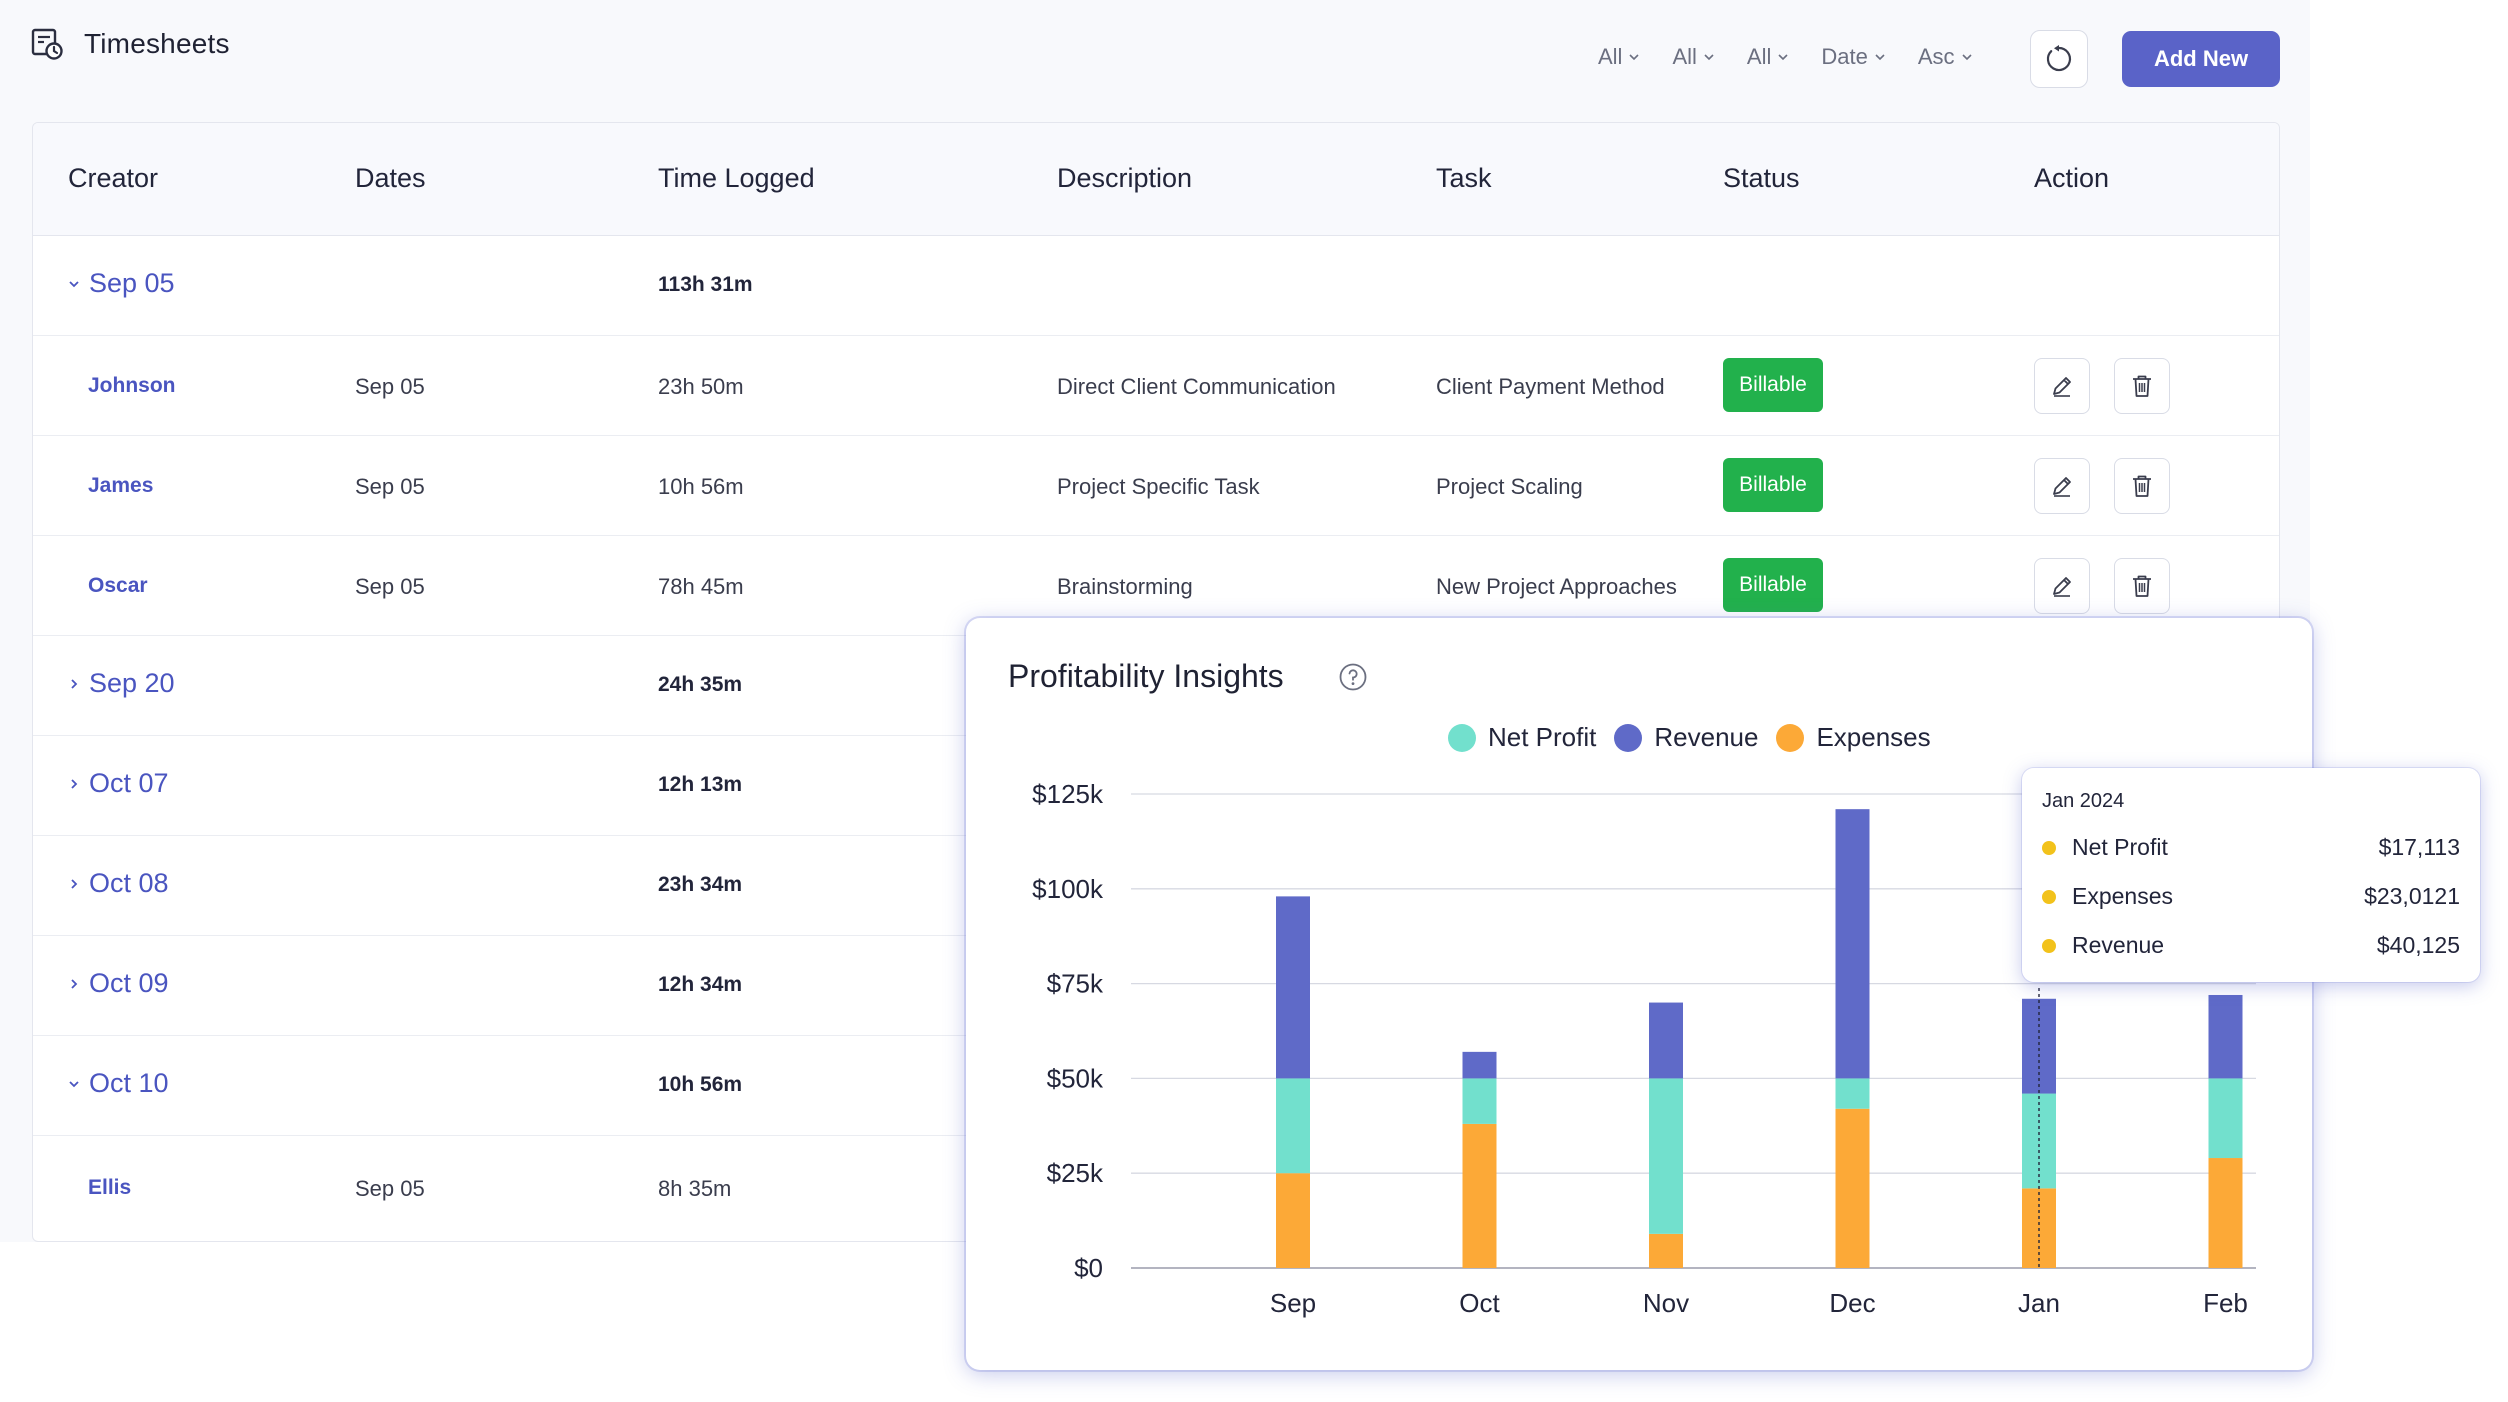  Describe the element at coordinates (118, 1083) in the screenshot. I see `group-toggle: Oct 10` at that location.